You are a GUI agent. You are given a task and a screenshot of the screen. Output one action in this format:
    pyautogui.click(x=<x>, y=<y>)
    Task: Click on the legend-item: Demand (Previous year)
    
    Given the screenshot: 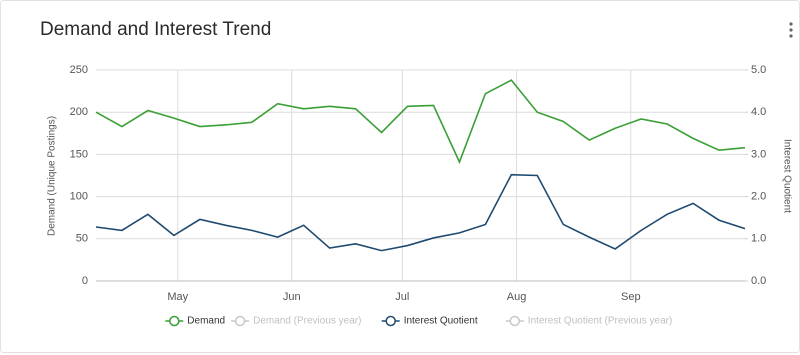 What is the action you would take?
    pyautogui.click(x=296, y=321)
    